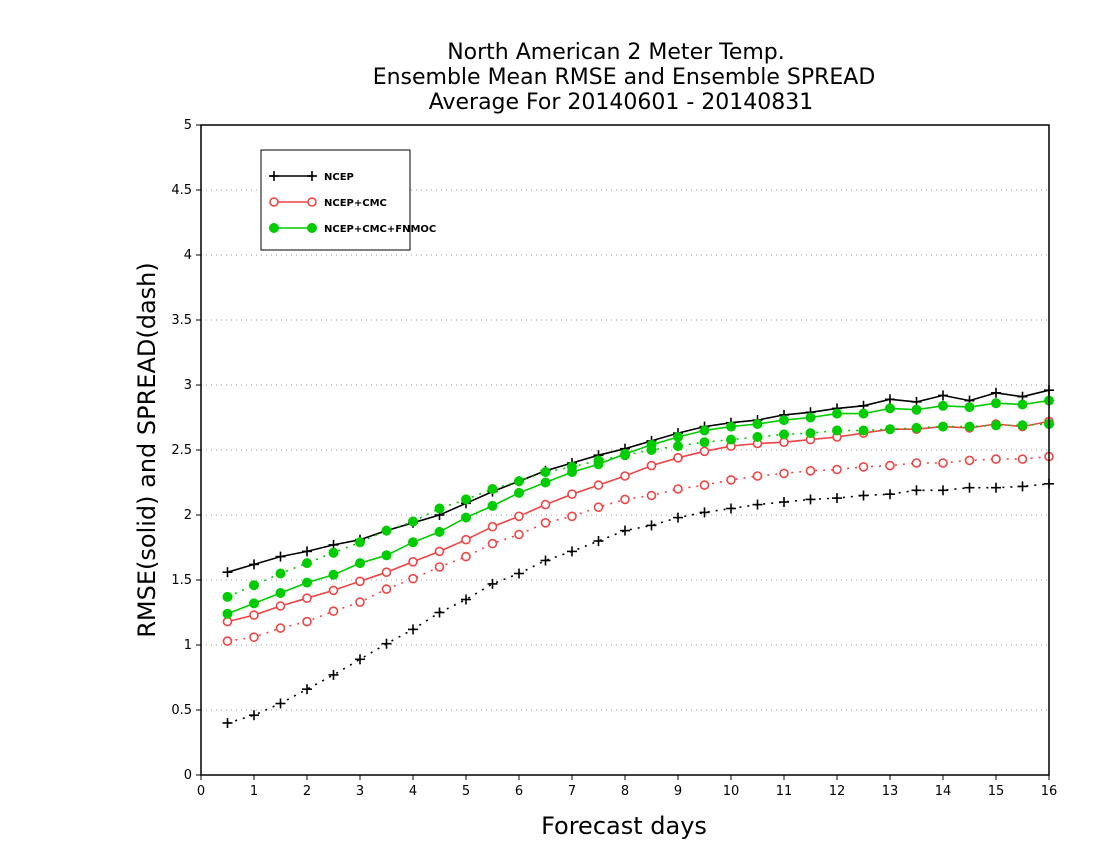 The height and width of the screenshot is (850, 1100). I want to click on y-tick-label: 2, so click(188, 515).